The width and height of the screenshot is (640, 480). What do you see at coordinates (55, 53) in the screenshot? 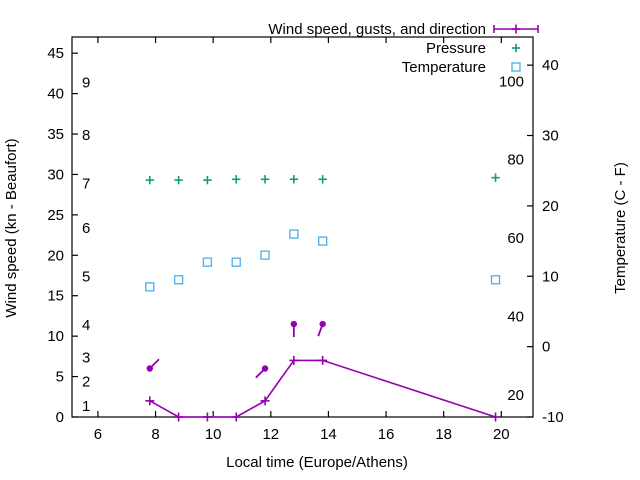
I see `y-tick-label: 45` at bounding box center [55, 53].